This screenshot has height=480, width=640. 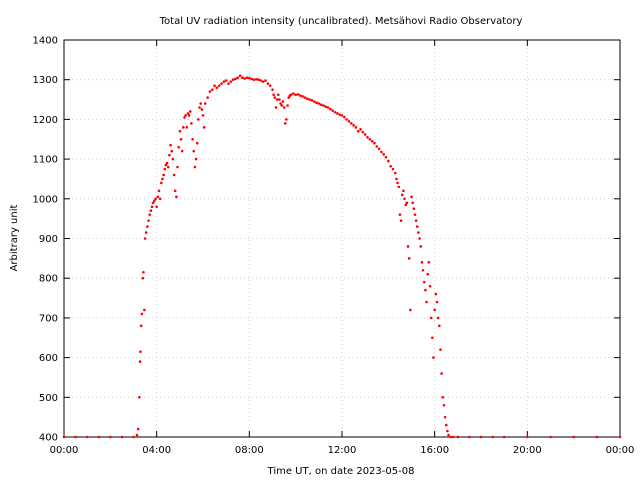 I want to click on y-tick-label: 500, so click(x=48, y=398).